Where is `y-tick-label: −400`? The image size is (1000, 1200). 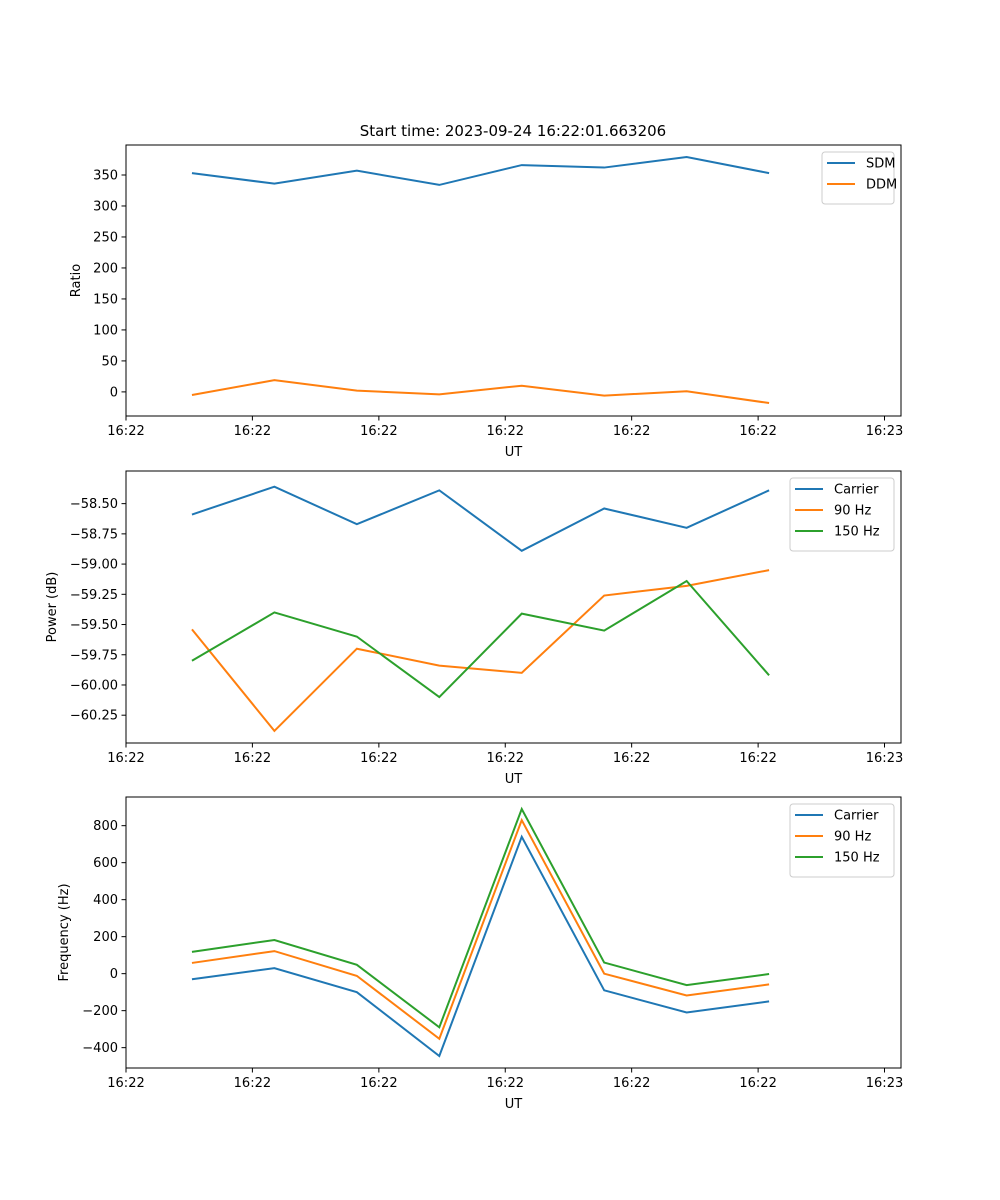
y-tick-label: −400 is located at coordinates (100, 1048).